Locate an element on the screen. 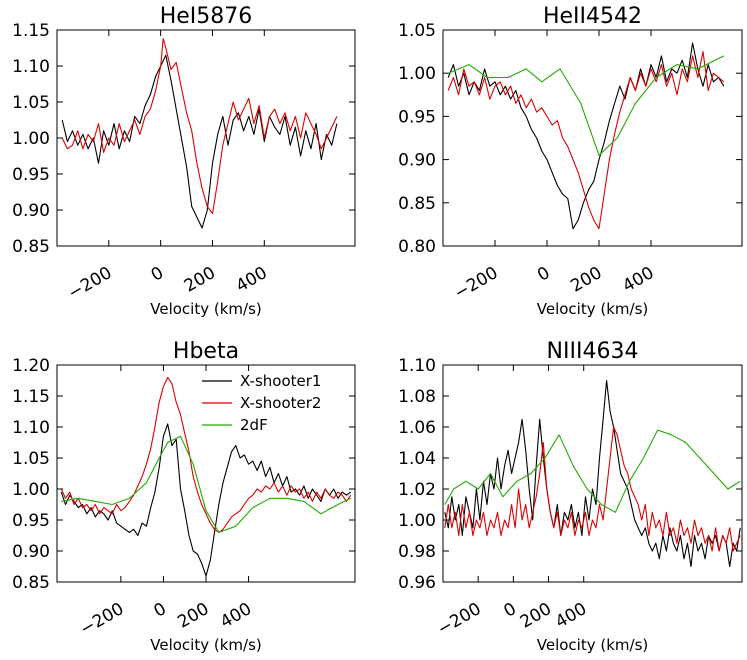  y-tick-label: 0.96 is located at coordinates (417, 583).